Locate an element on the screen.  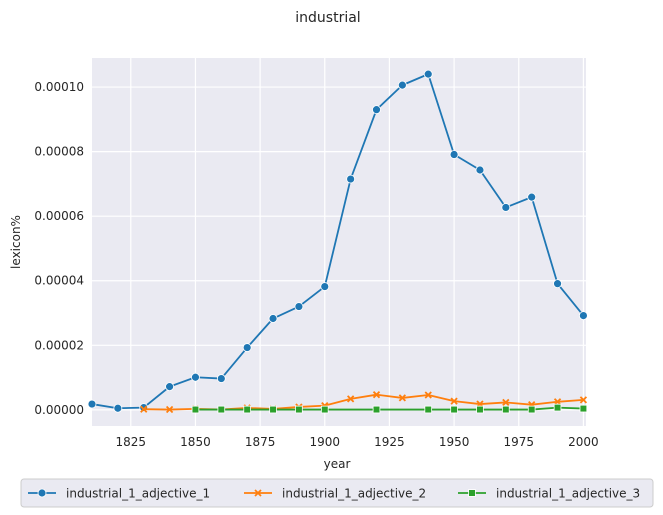
x-tick-label: 1825 is located at coordinates (131, 442).